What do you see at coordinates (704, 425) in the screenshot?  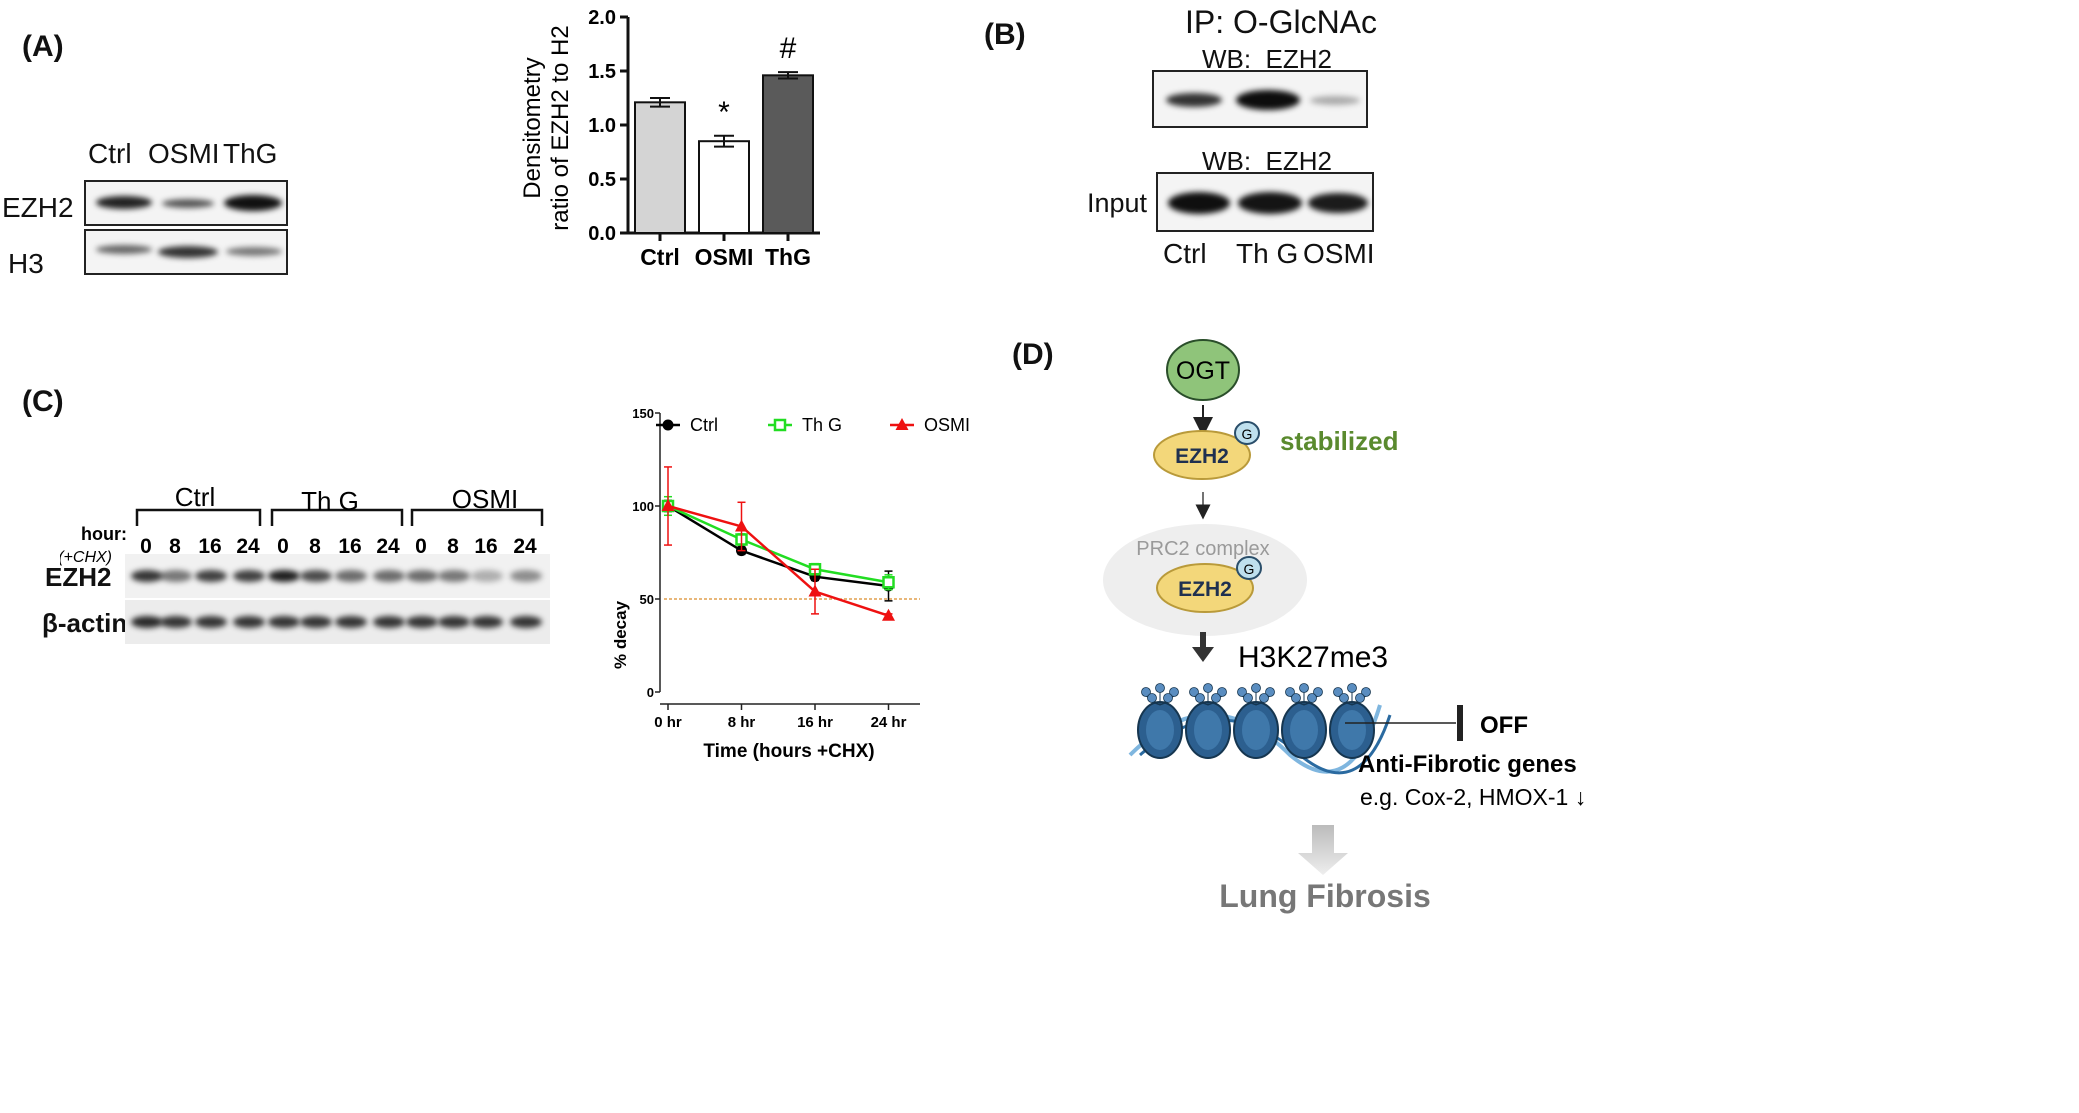 I see `legend-label: Ctrl` at bounding box center [704, 425].